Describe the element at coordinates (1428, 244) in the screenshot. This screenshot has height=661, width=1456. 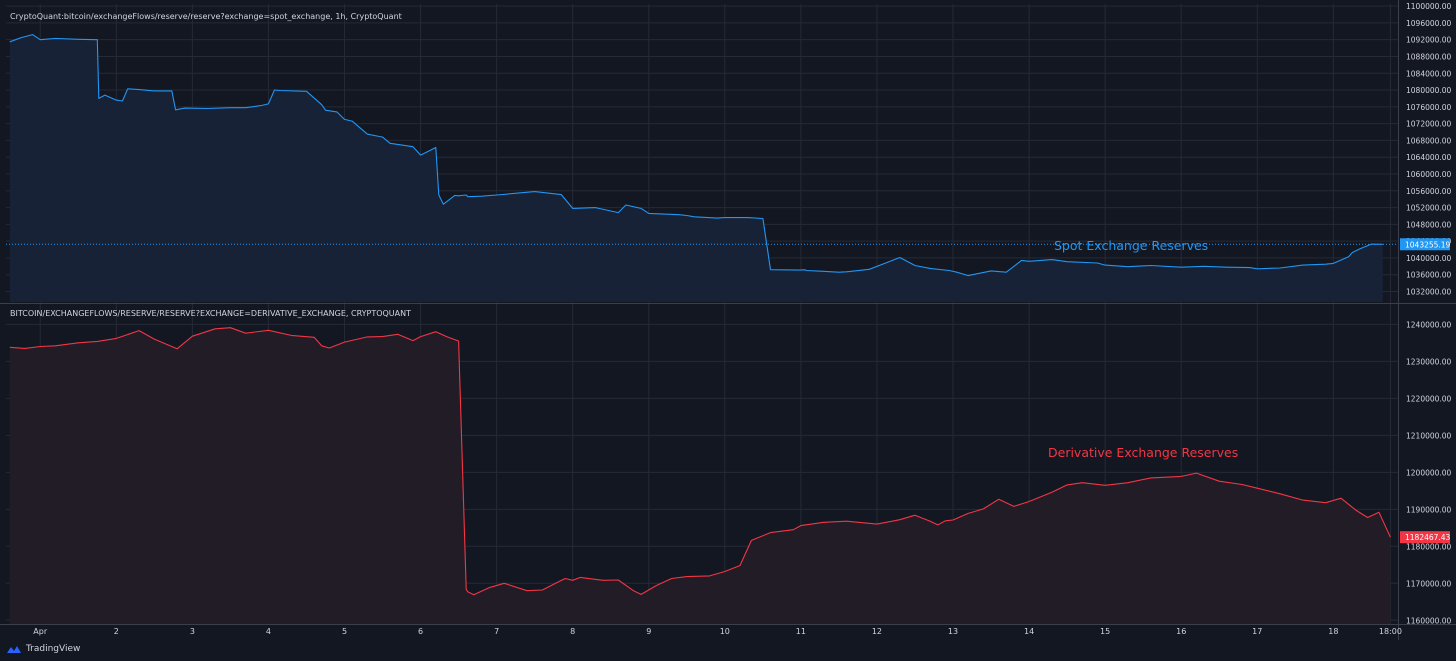
I see `spot-last-value-label: 1043255.19` at that location.